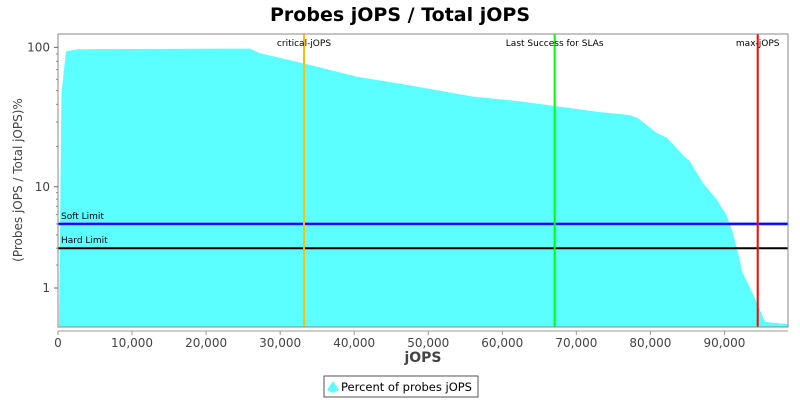 The image size is (800, 400). I want to click on x-tick-label: 0, so click(58, 343).